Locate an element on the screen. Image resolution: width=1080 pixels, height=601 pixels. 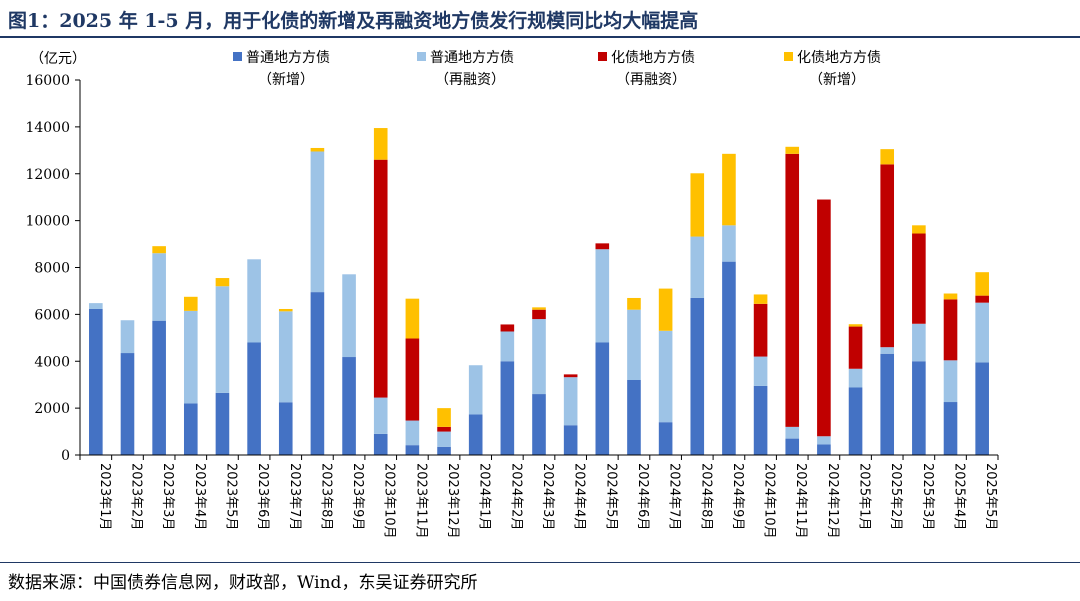
x-tick-label: 2023年7月 is located at coordinates (294, 496).